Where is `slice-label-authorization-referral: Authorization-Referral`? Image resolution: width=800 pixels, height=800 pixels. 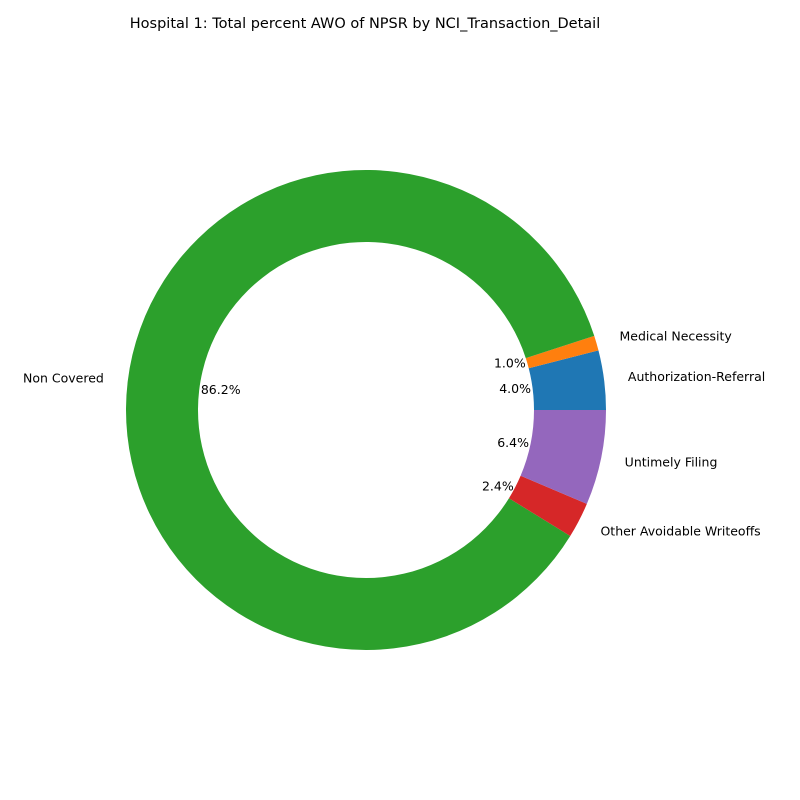 slice-label-authorization-referral: Authorization-Referral is located at coordinates (696, 376).